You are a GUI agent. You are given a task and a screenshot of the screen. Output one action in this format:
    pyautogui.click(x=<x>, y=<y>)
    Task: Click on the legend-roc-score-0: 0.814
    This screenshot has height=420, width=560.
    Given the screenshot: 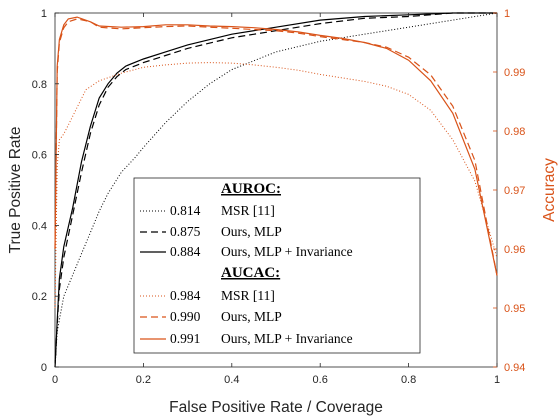 What is the action you would take?
    pyautogui.click(x=185, y=210)
    